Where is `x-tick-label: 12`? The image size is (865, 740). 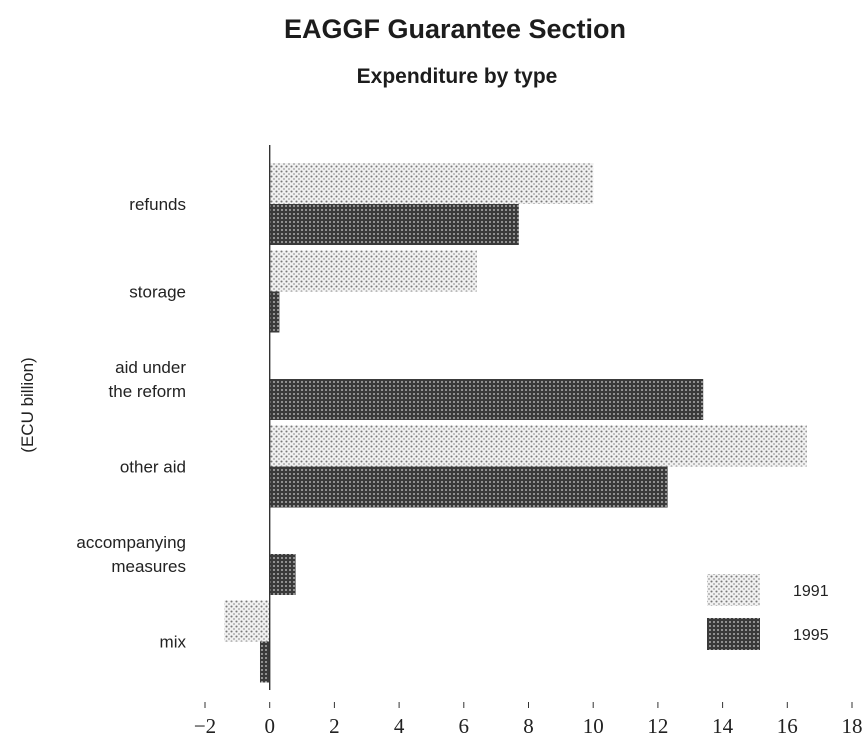 x-tick-label: 12 is located at coordinates (657, 726).